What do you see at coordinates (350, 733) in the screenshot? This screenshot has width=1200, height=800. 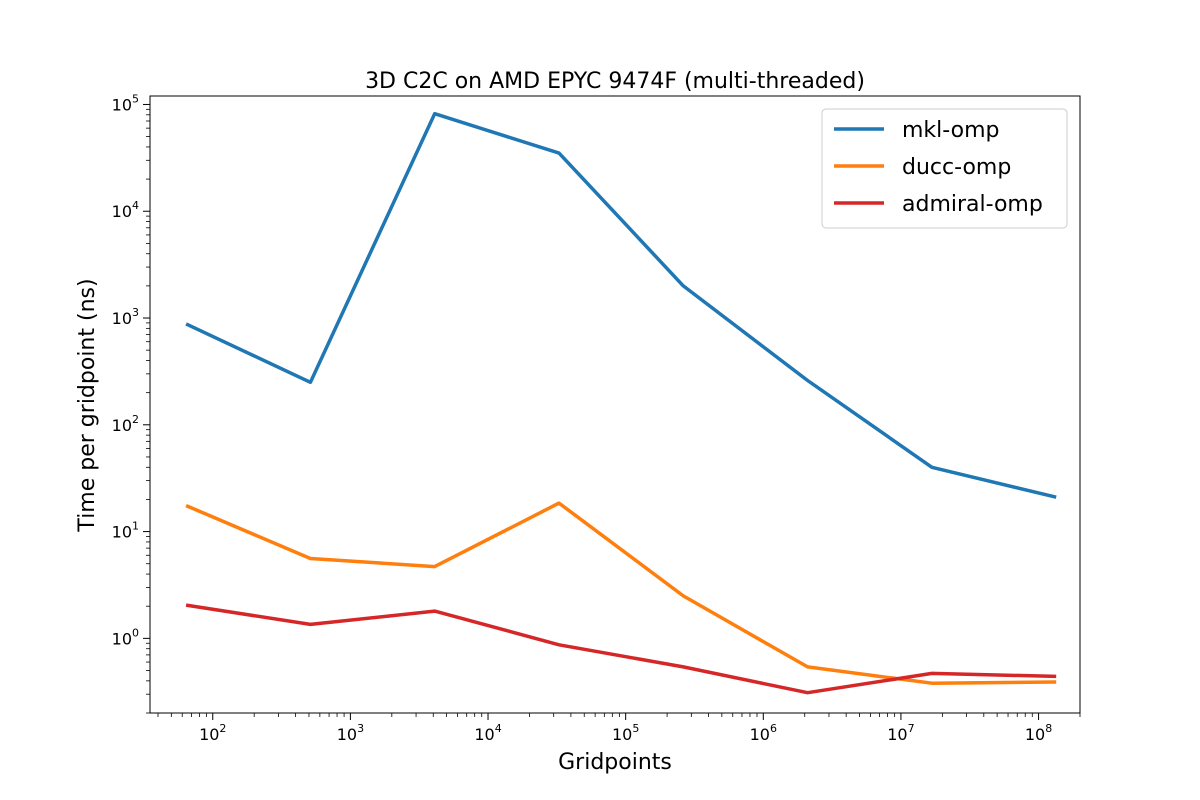 I see `x-tick-label: 10³` at bounding box center [350, 733].